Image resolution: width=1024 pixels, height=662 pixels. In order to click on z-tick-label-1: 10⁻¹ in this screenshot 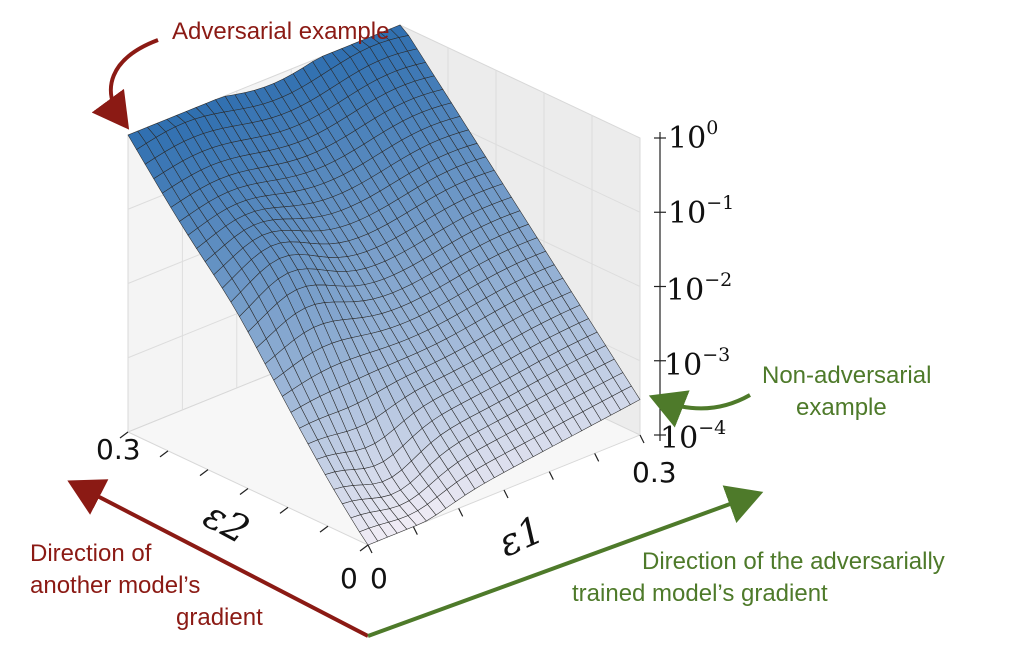, I will do `click(701, 211)`.